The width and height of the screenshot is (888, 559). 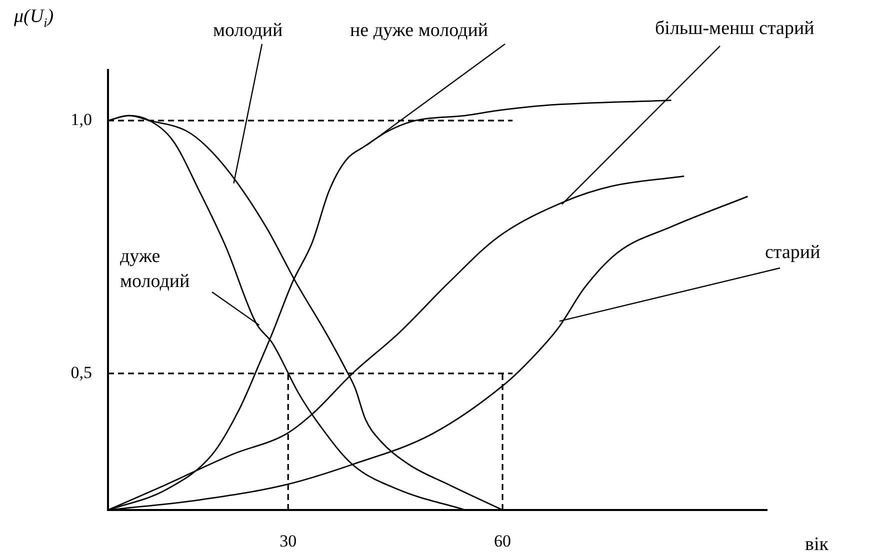 I want to click on text: старий, so click(x=792, y=252).